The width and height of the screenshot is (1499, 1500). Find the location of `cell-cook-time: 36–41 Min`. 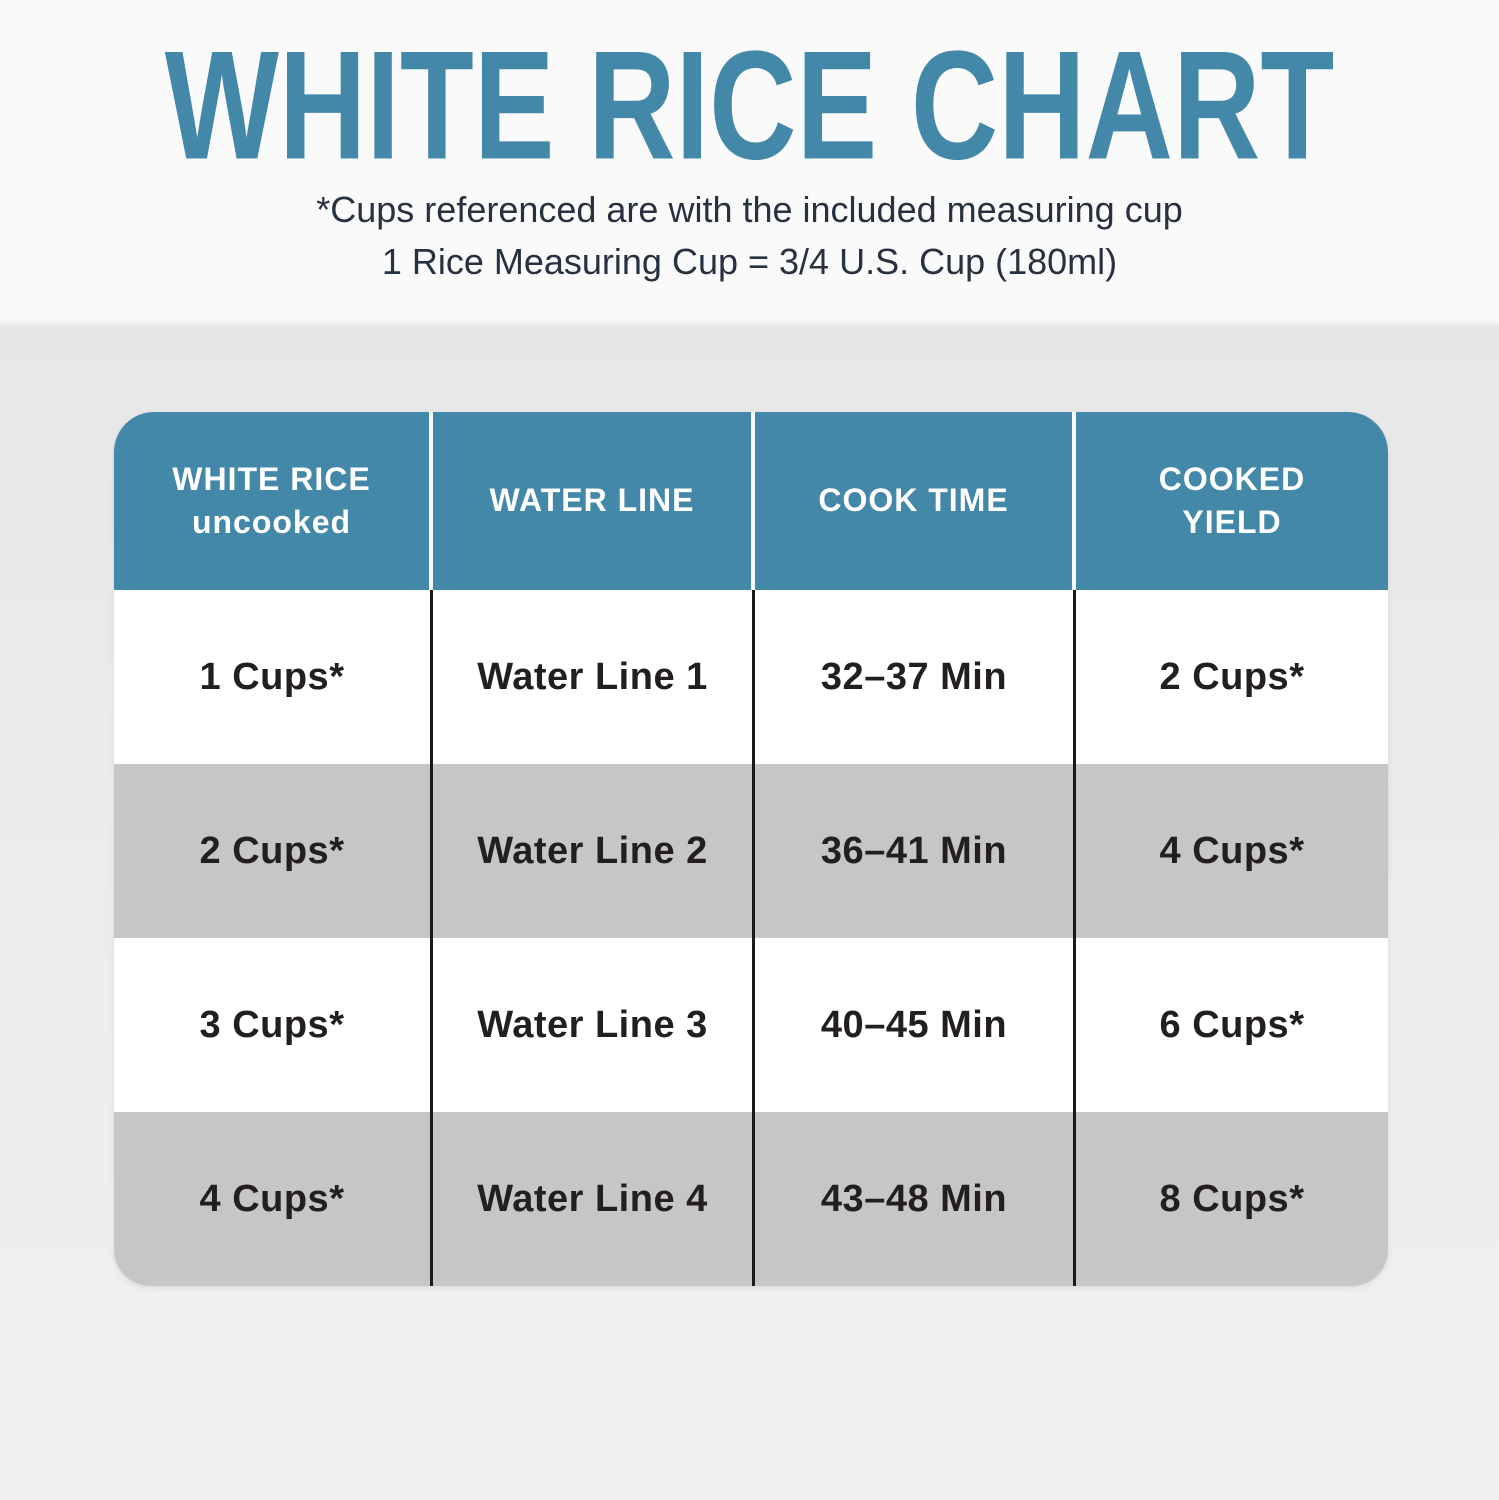

cell-cook-time: 36–41 Min is located at coordinates (915, 851).